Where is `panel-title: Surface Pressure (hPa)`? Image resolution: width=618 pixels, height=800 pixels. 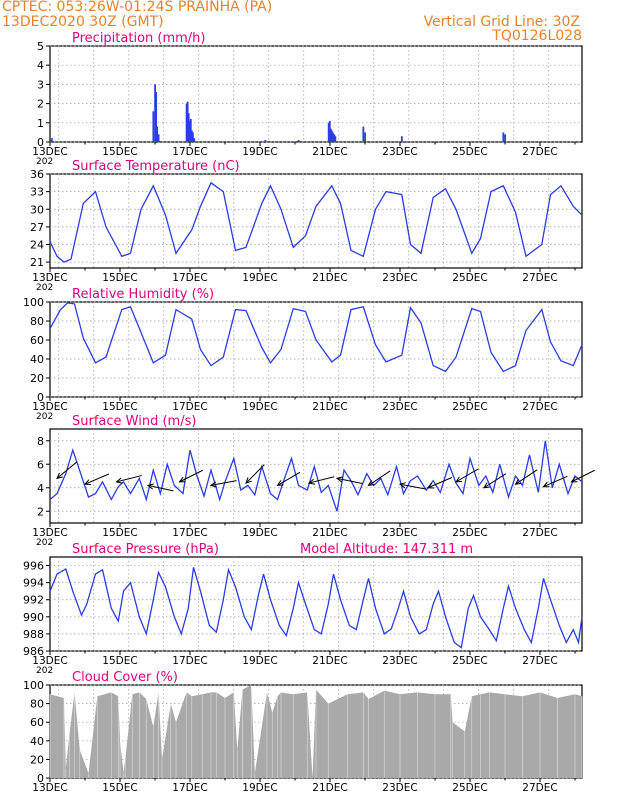
panel-title: Surface Pressure (hPa) is located at coordinates (145, 549).